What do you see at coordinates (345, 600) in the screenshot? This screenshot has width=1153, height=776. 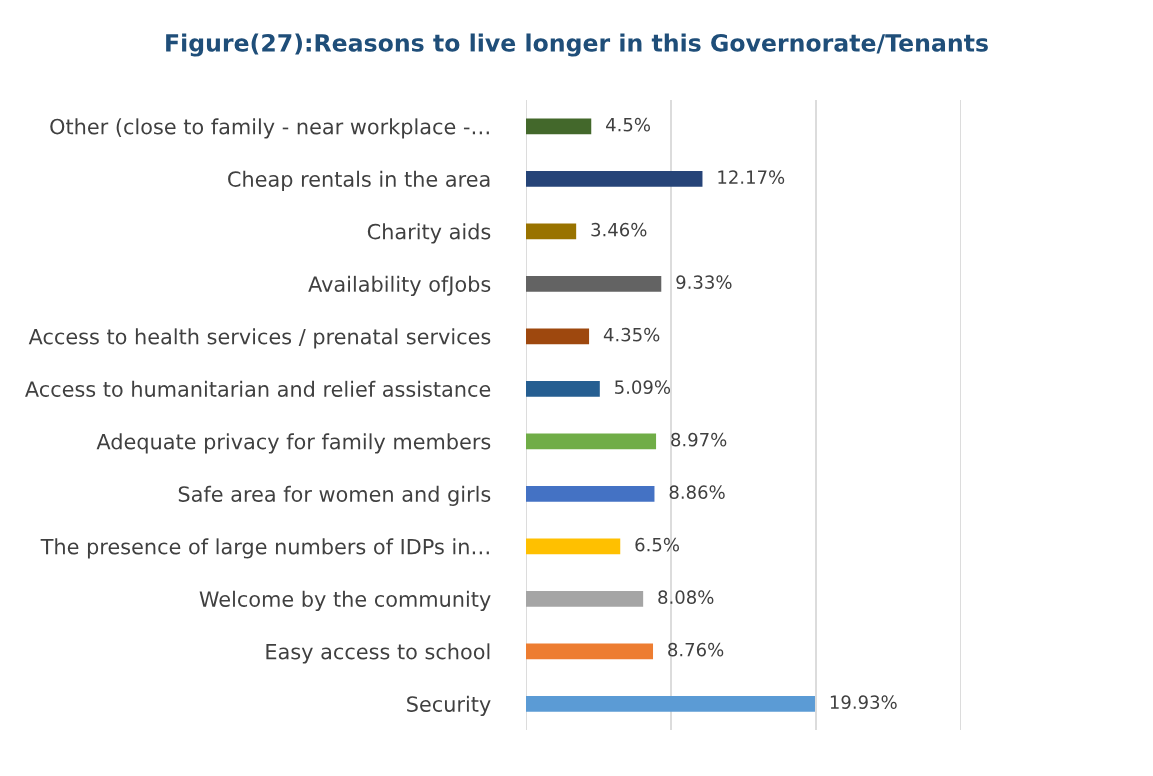 I see `y-tick-label: Welcome by the community` at bounding box center [345, 600].